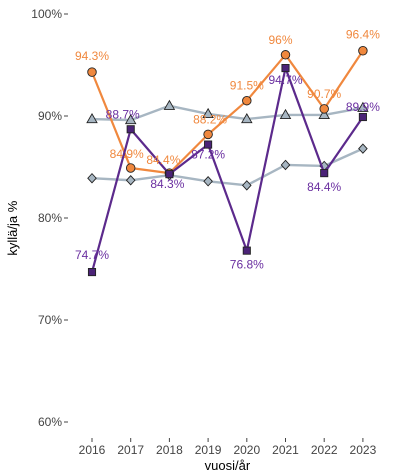 The width and height of the screenshot is (398, 473). Describe the element at coordinates (12, 227) in the screenshot. I see `y-axis-title: kyllä/ja %` at that location.